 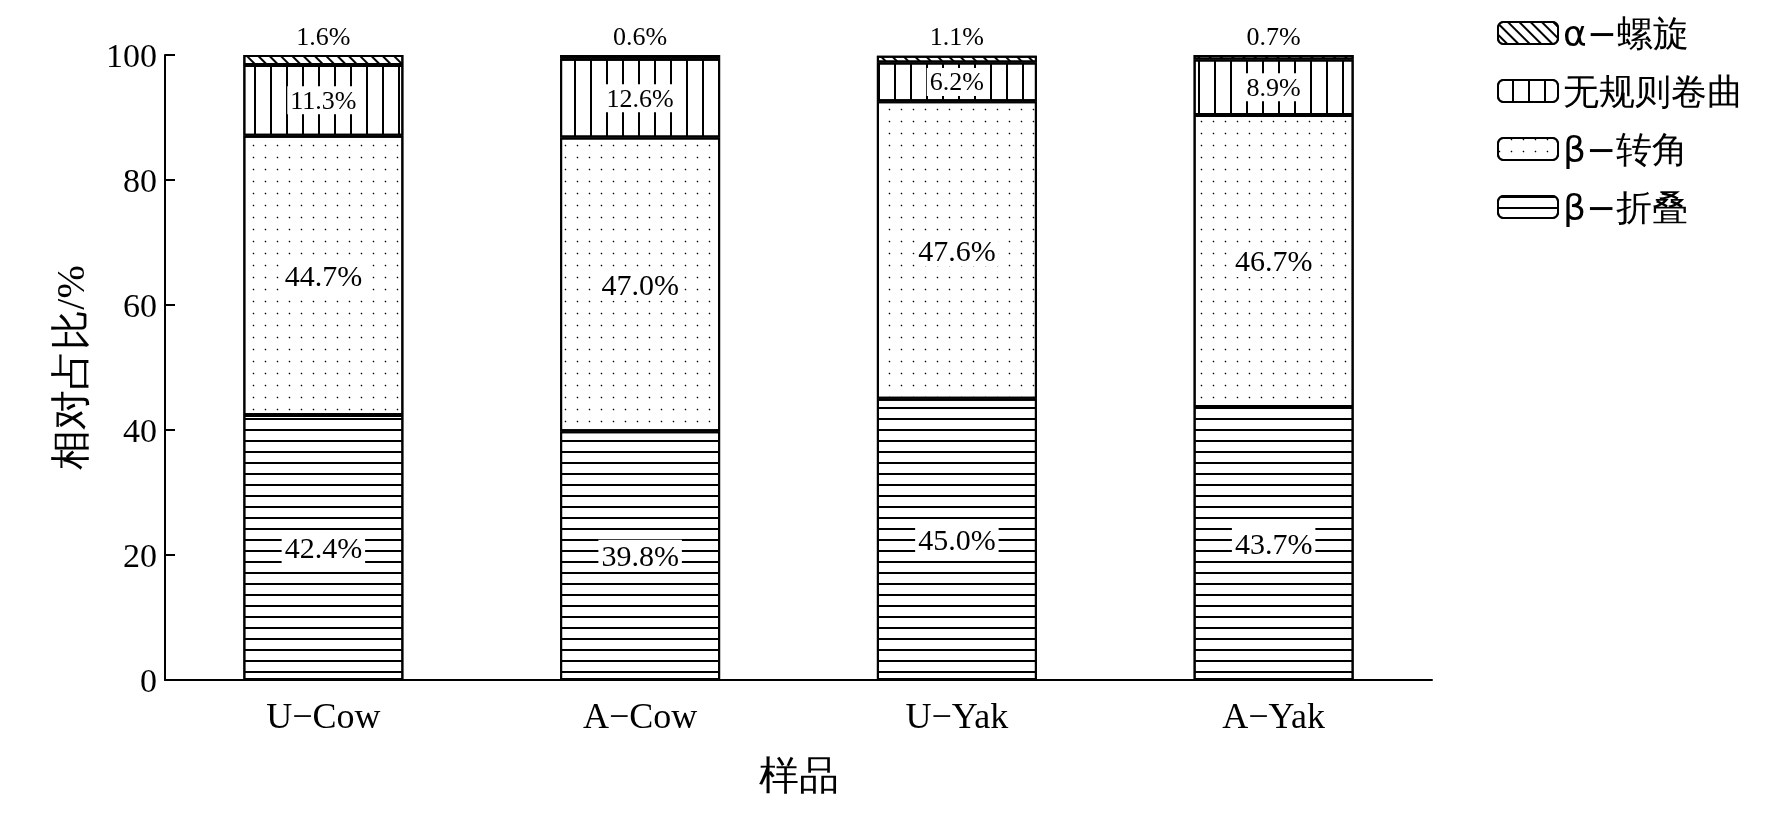 I want to click on data-label: 42.4%, so click(x=323, y=547).